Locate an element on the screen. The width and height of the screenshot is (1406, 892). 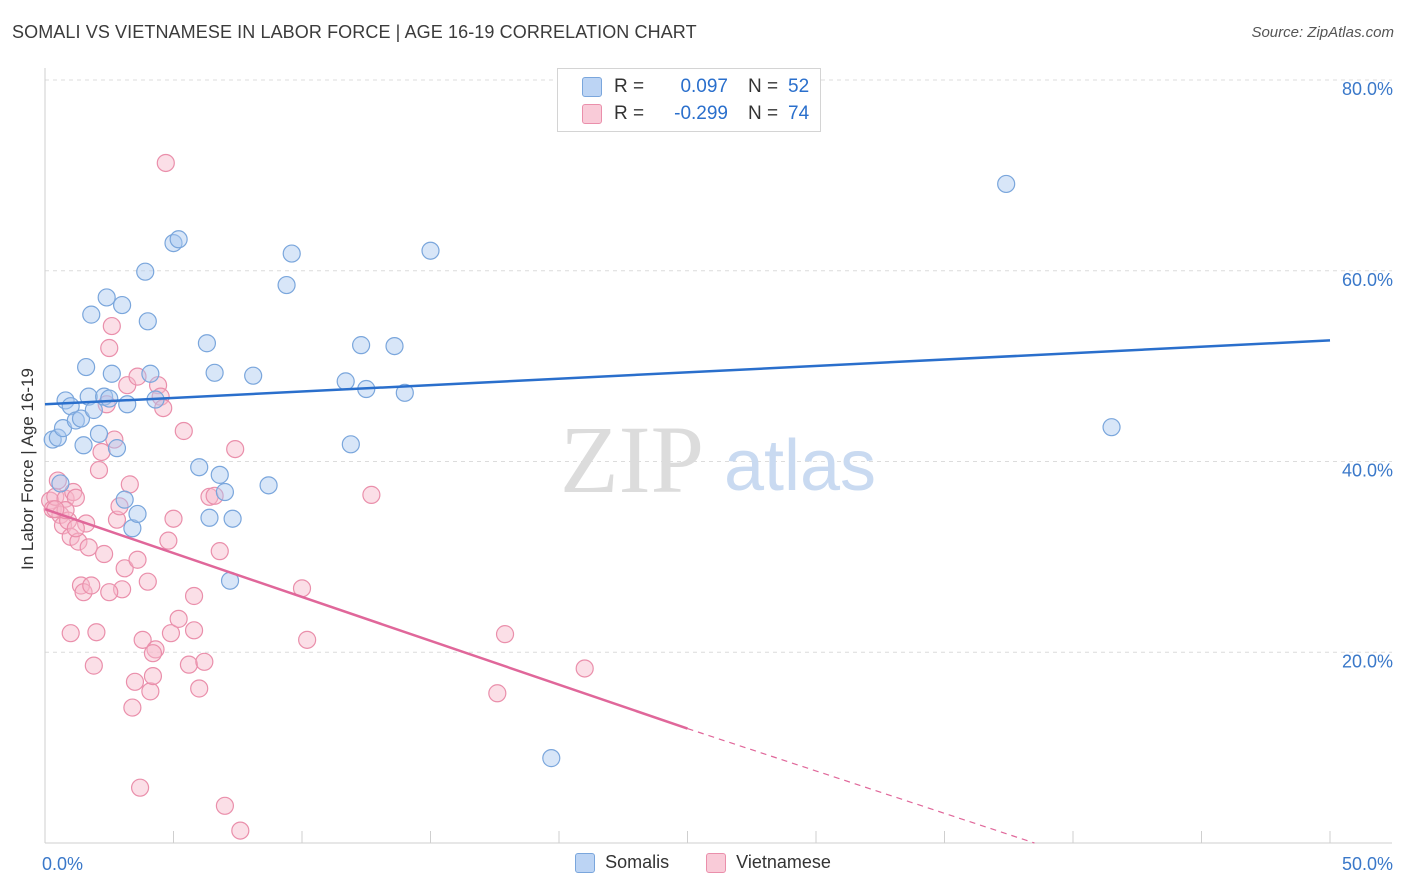
watermark-zip: ZIP is located at coordinates (632, 459).